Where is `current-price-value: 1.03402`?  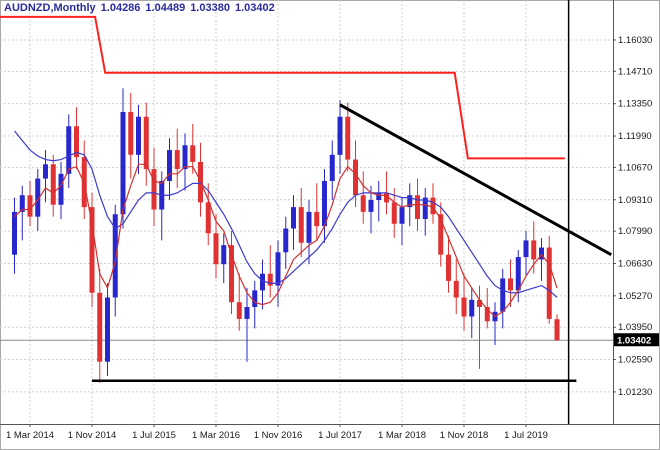 current-price-value: 1.03402 is located at coordinates (634, 341).